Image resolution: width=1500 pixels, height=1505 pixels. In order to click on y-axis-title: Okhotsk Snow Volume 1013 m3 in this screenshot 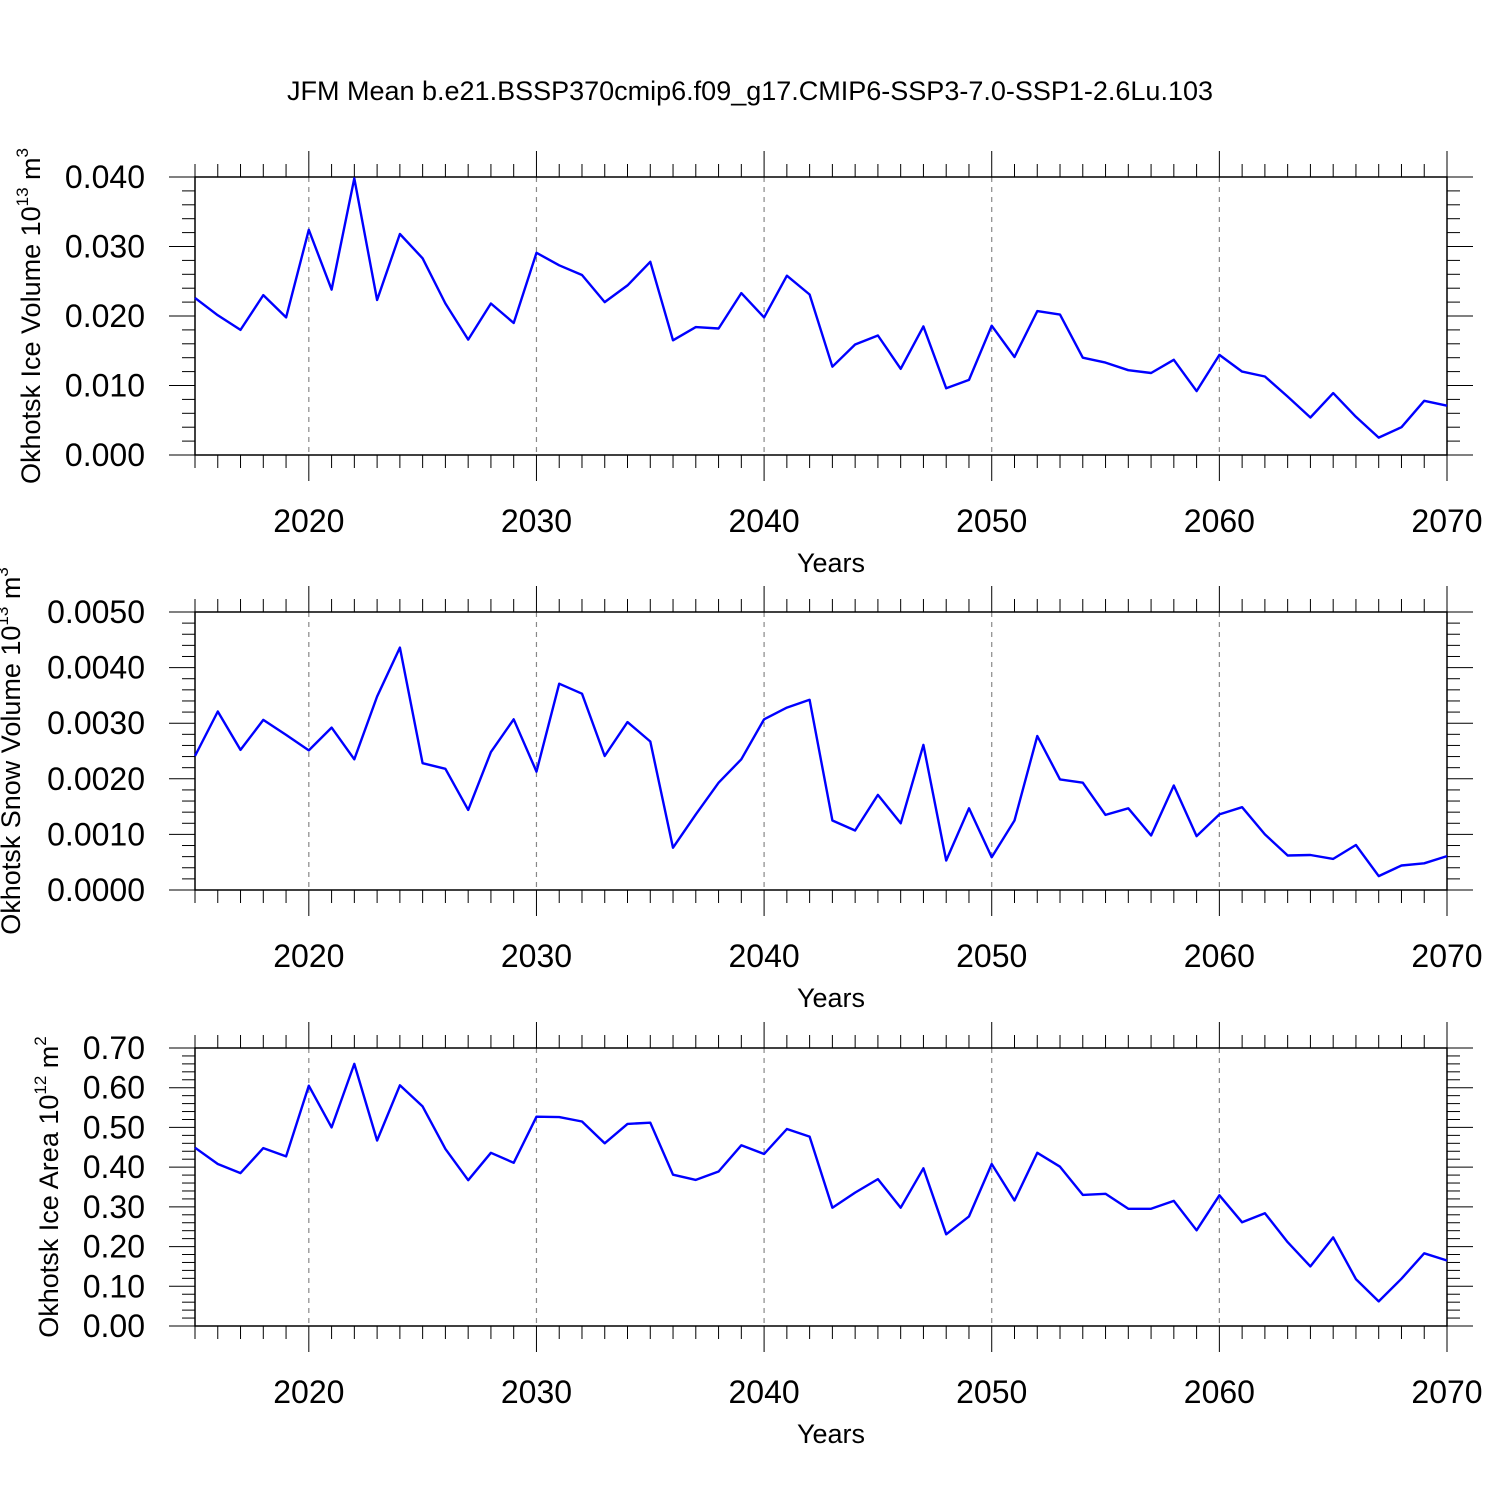, I will do `click(13, 751)`.